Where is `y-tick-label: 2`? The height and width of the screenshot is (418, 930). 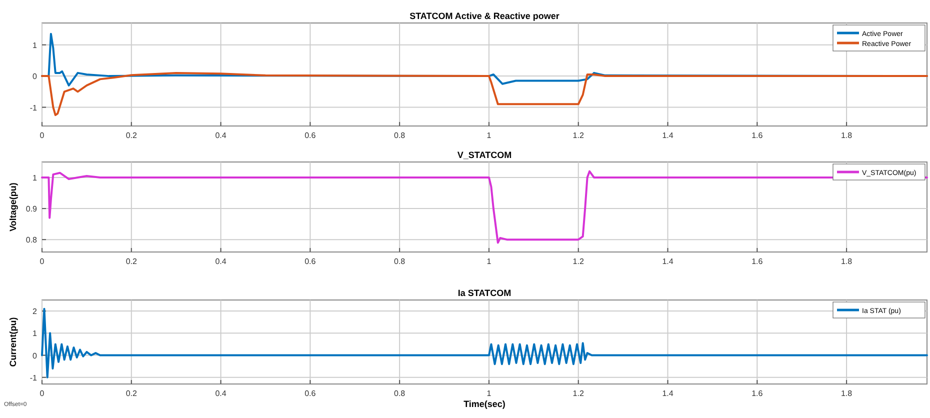
y-tick-label: 2 is located at coordinates (35, 311).